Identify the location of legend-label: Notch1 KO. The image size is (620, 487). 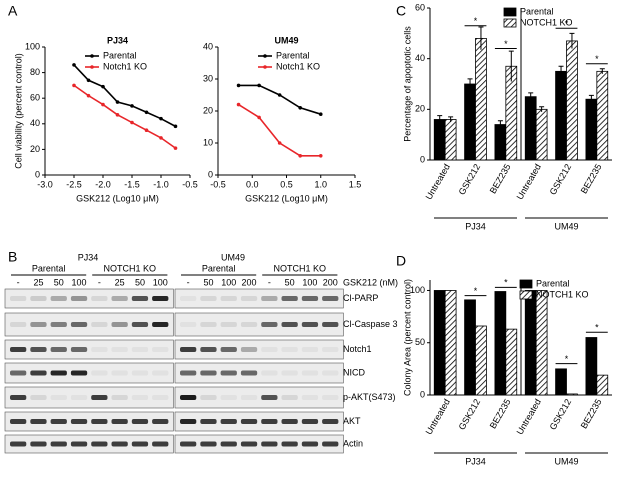
(125, 66).